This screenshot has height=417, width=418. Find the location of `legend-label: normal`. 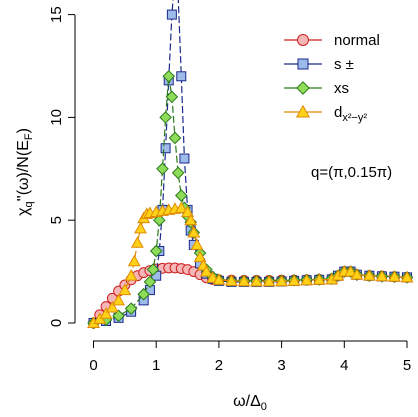

legend-label: normal is located at coordinates (357, 40).